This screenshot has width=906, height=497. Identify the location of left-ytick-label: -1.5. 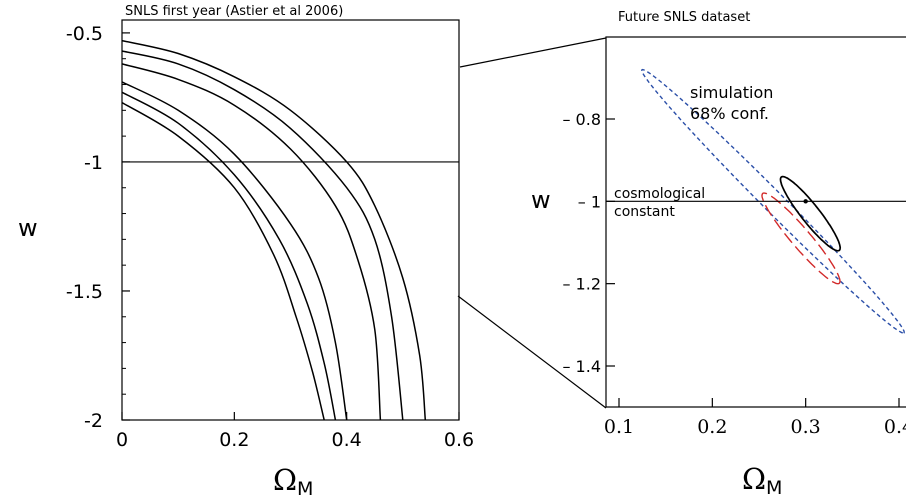
(84, 292).